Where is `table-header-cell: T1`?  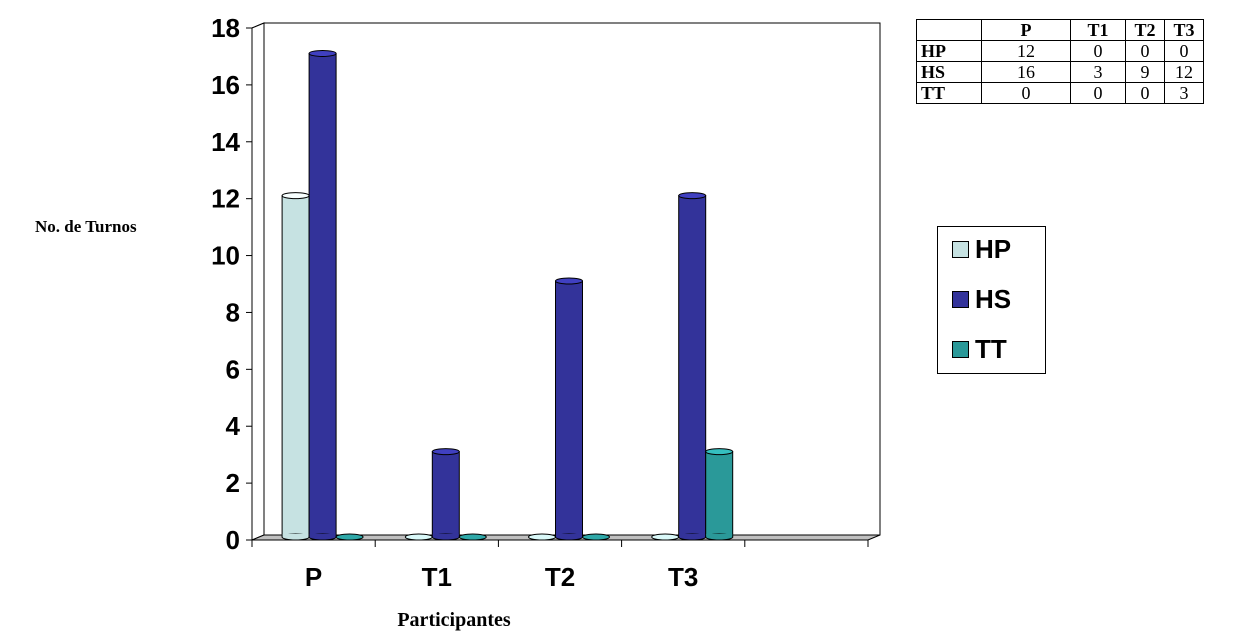
table-header-cell: T1 is located at coordinates (1098, 30).